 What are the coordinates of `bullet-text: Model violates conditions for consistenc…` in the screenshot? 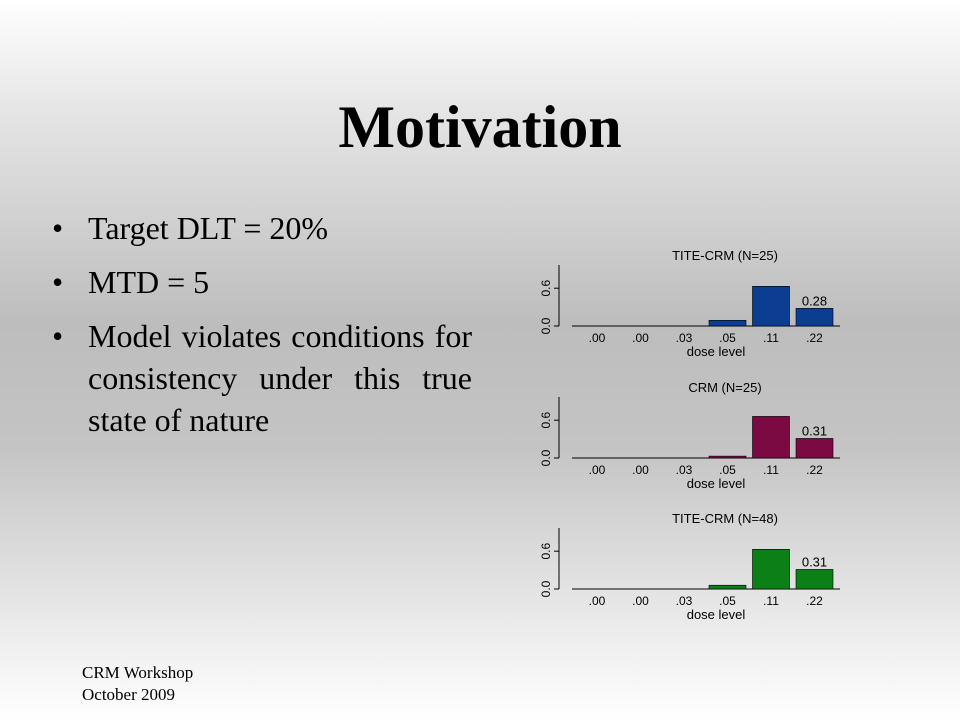 It's located at (280, 378).